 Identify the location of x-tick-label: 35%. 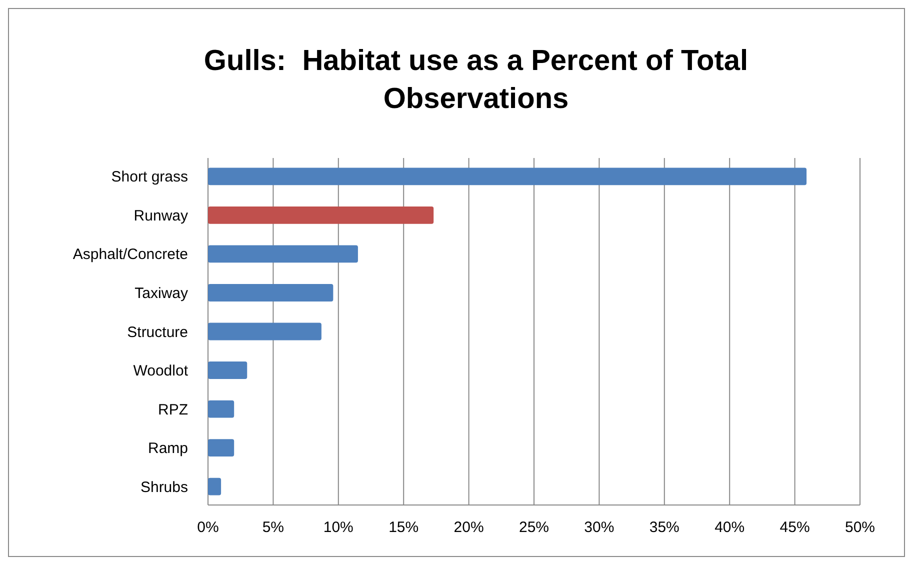
(664, 527).